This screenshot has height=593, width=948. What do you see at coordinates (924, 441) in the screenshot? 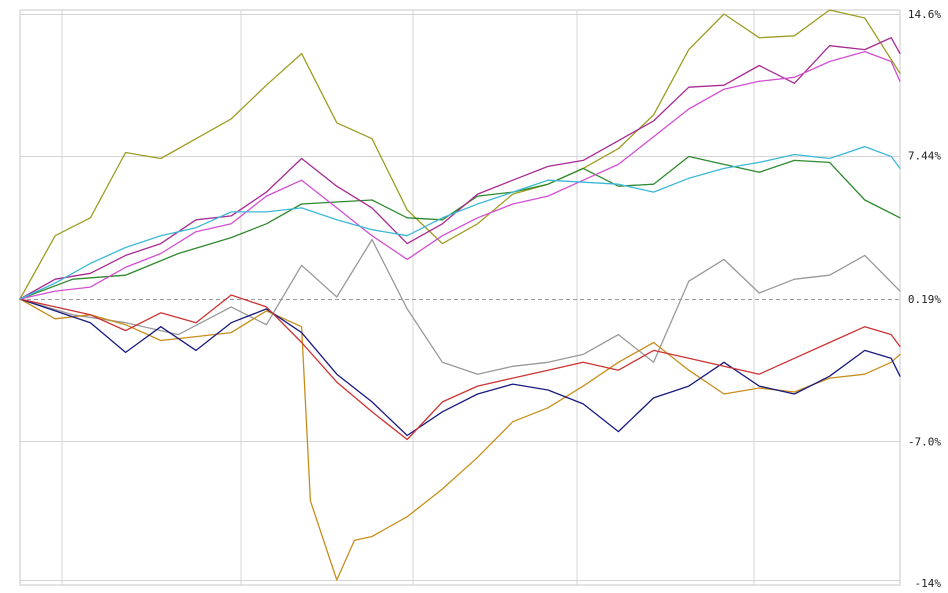
I see `y-tick-label-4: -7.0%` at bounding box center [924, 441].